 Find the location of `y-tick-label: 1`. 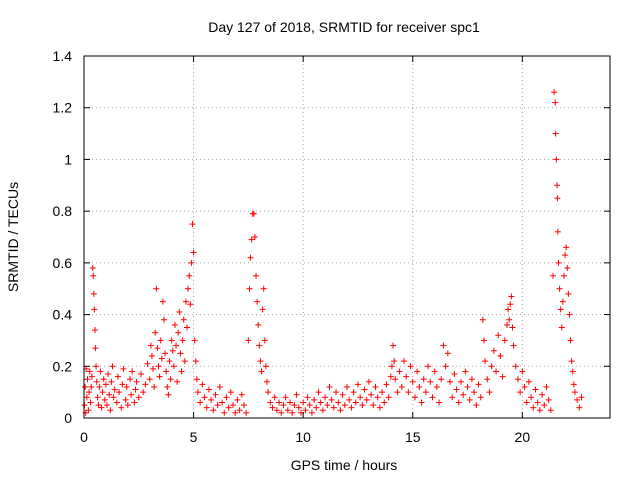

y-tick-label: 1 is located at coordinates (68, 159).